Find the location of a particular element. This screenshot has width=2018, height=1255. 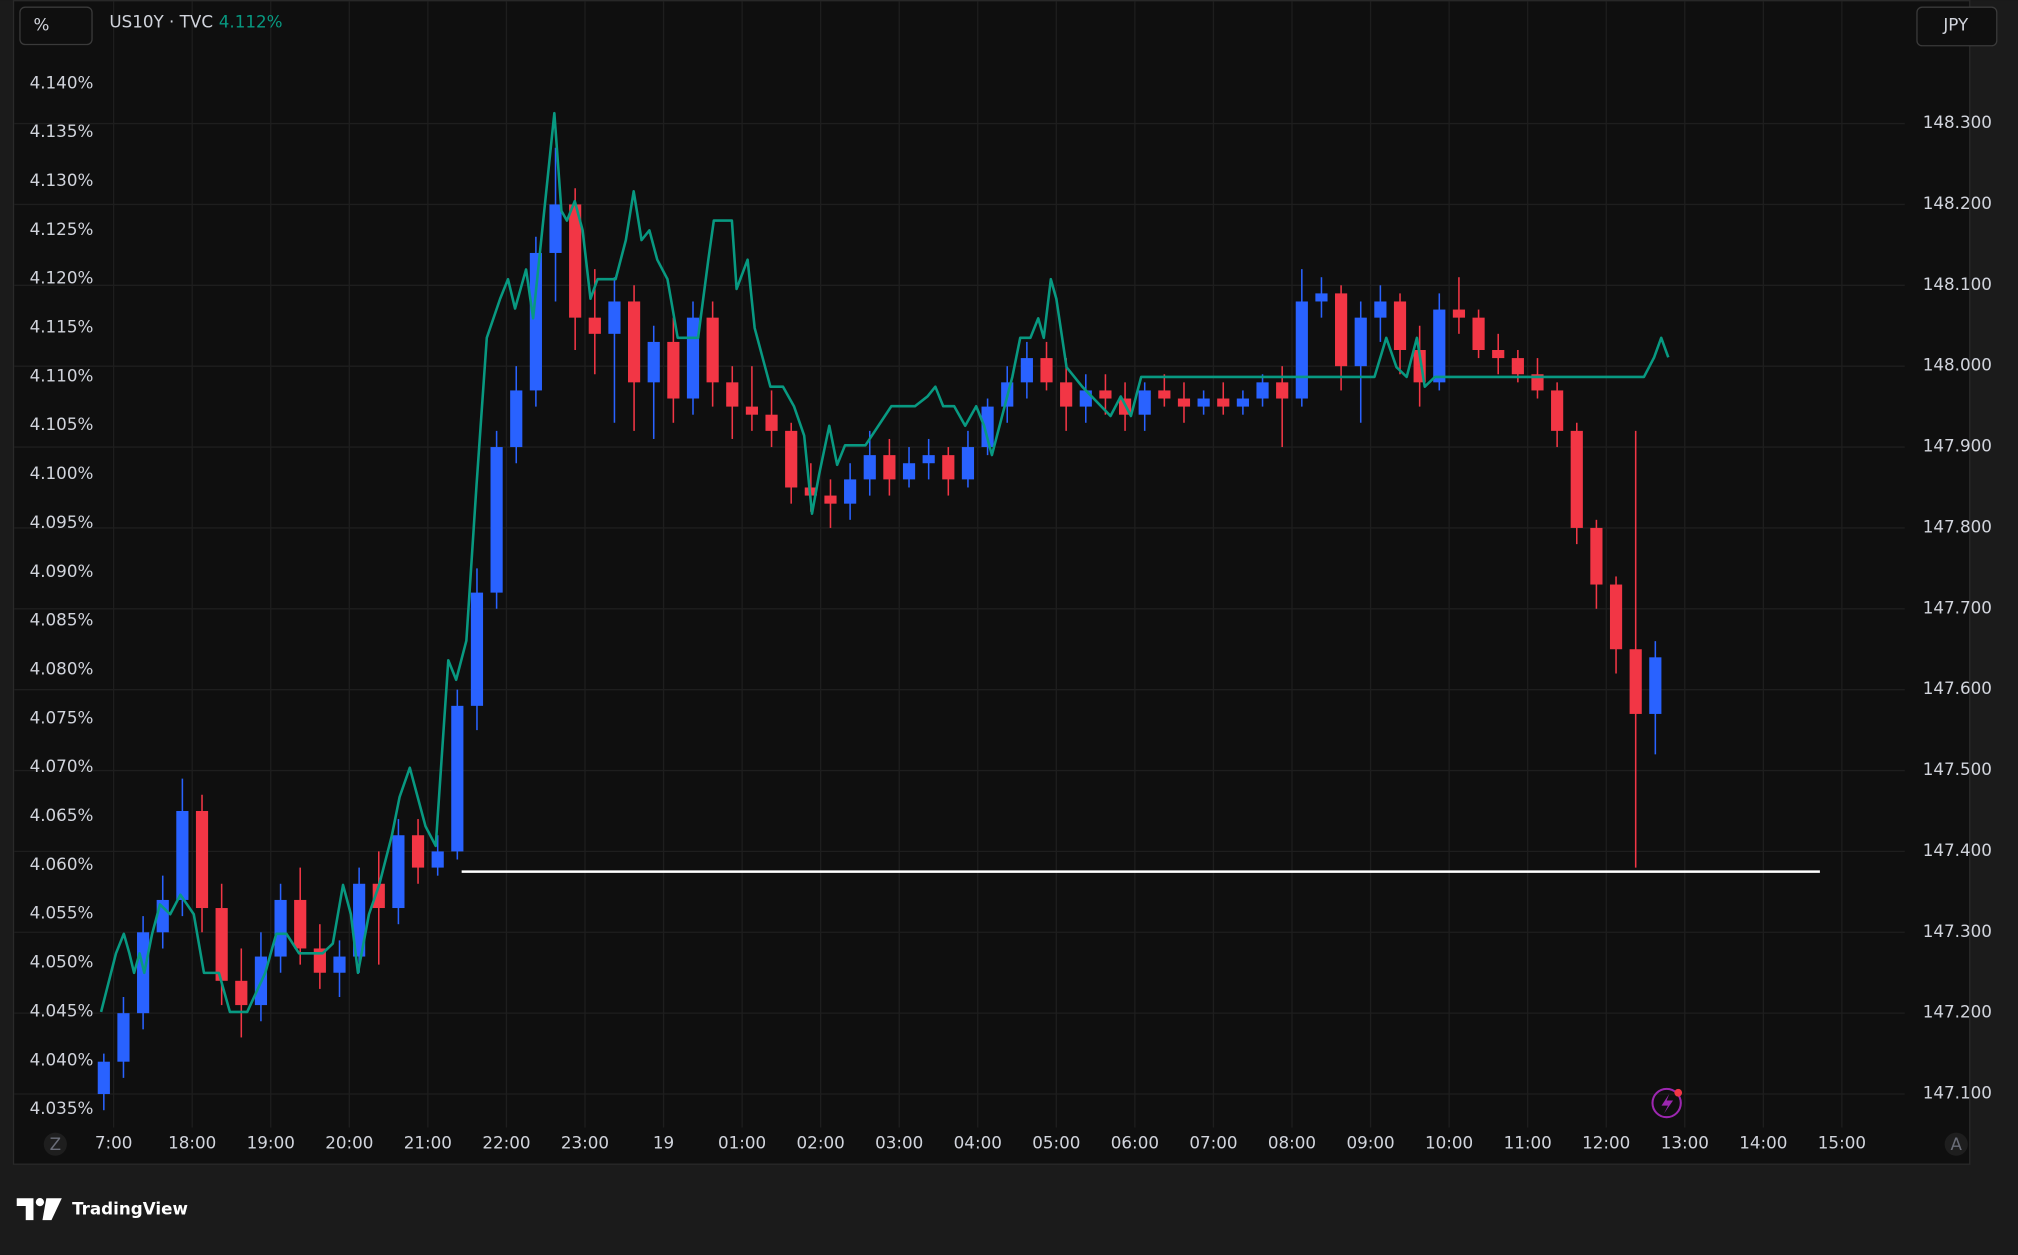

alert-icon is located at coordinates (1667, 1103).